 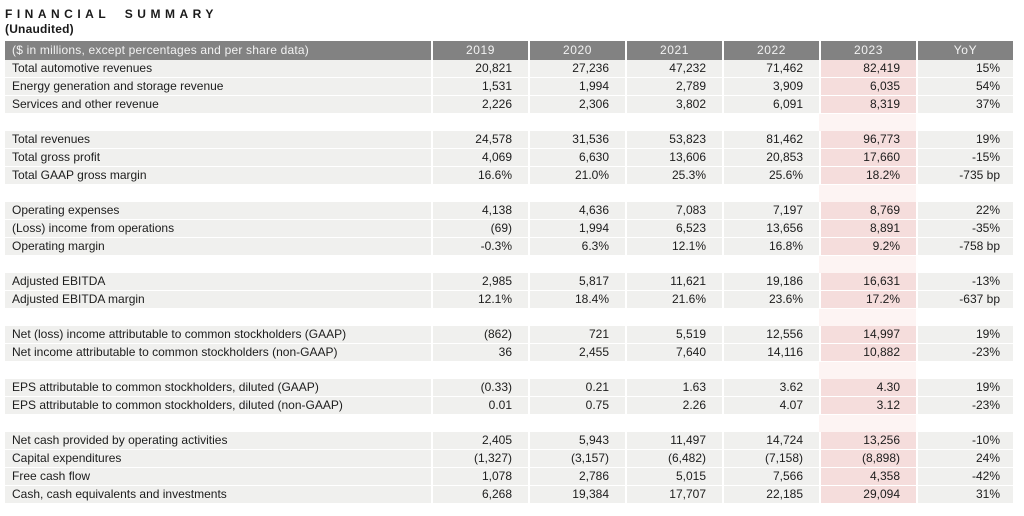 What do you see at coordinates (576, 388) in the screenshot?
I see `cell-2020: 0.21` at bounding box center [576, 388].